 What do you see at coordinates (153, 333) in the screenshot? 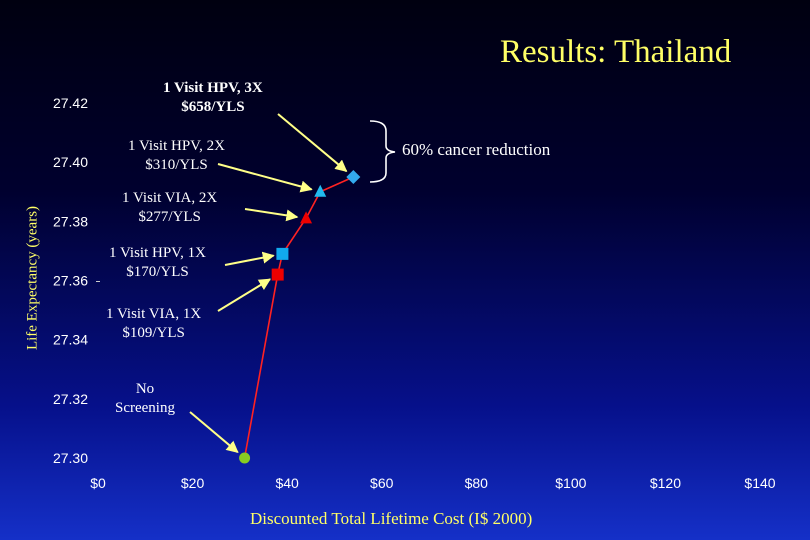
I see `annotation-via-1x-line2: $109/YLS` at bounding box center [153, 333].